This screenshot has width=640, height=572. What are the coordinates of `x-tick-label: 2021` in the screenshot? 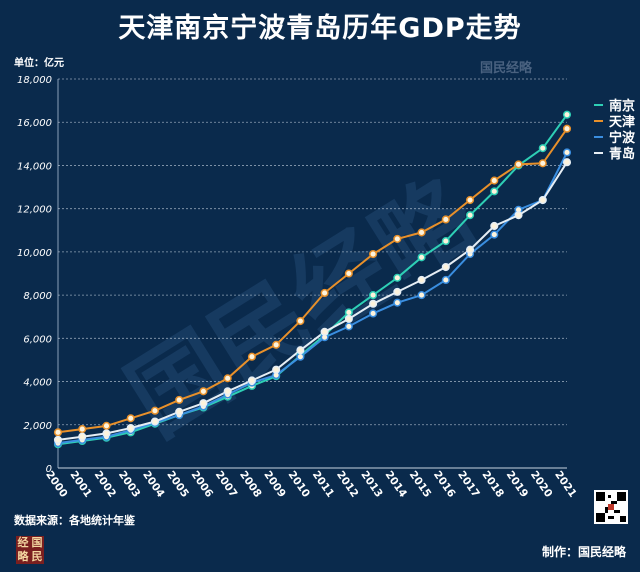 It's located at (565, 484).